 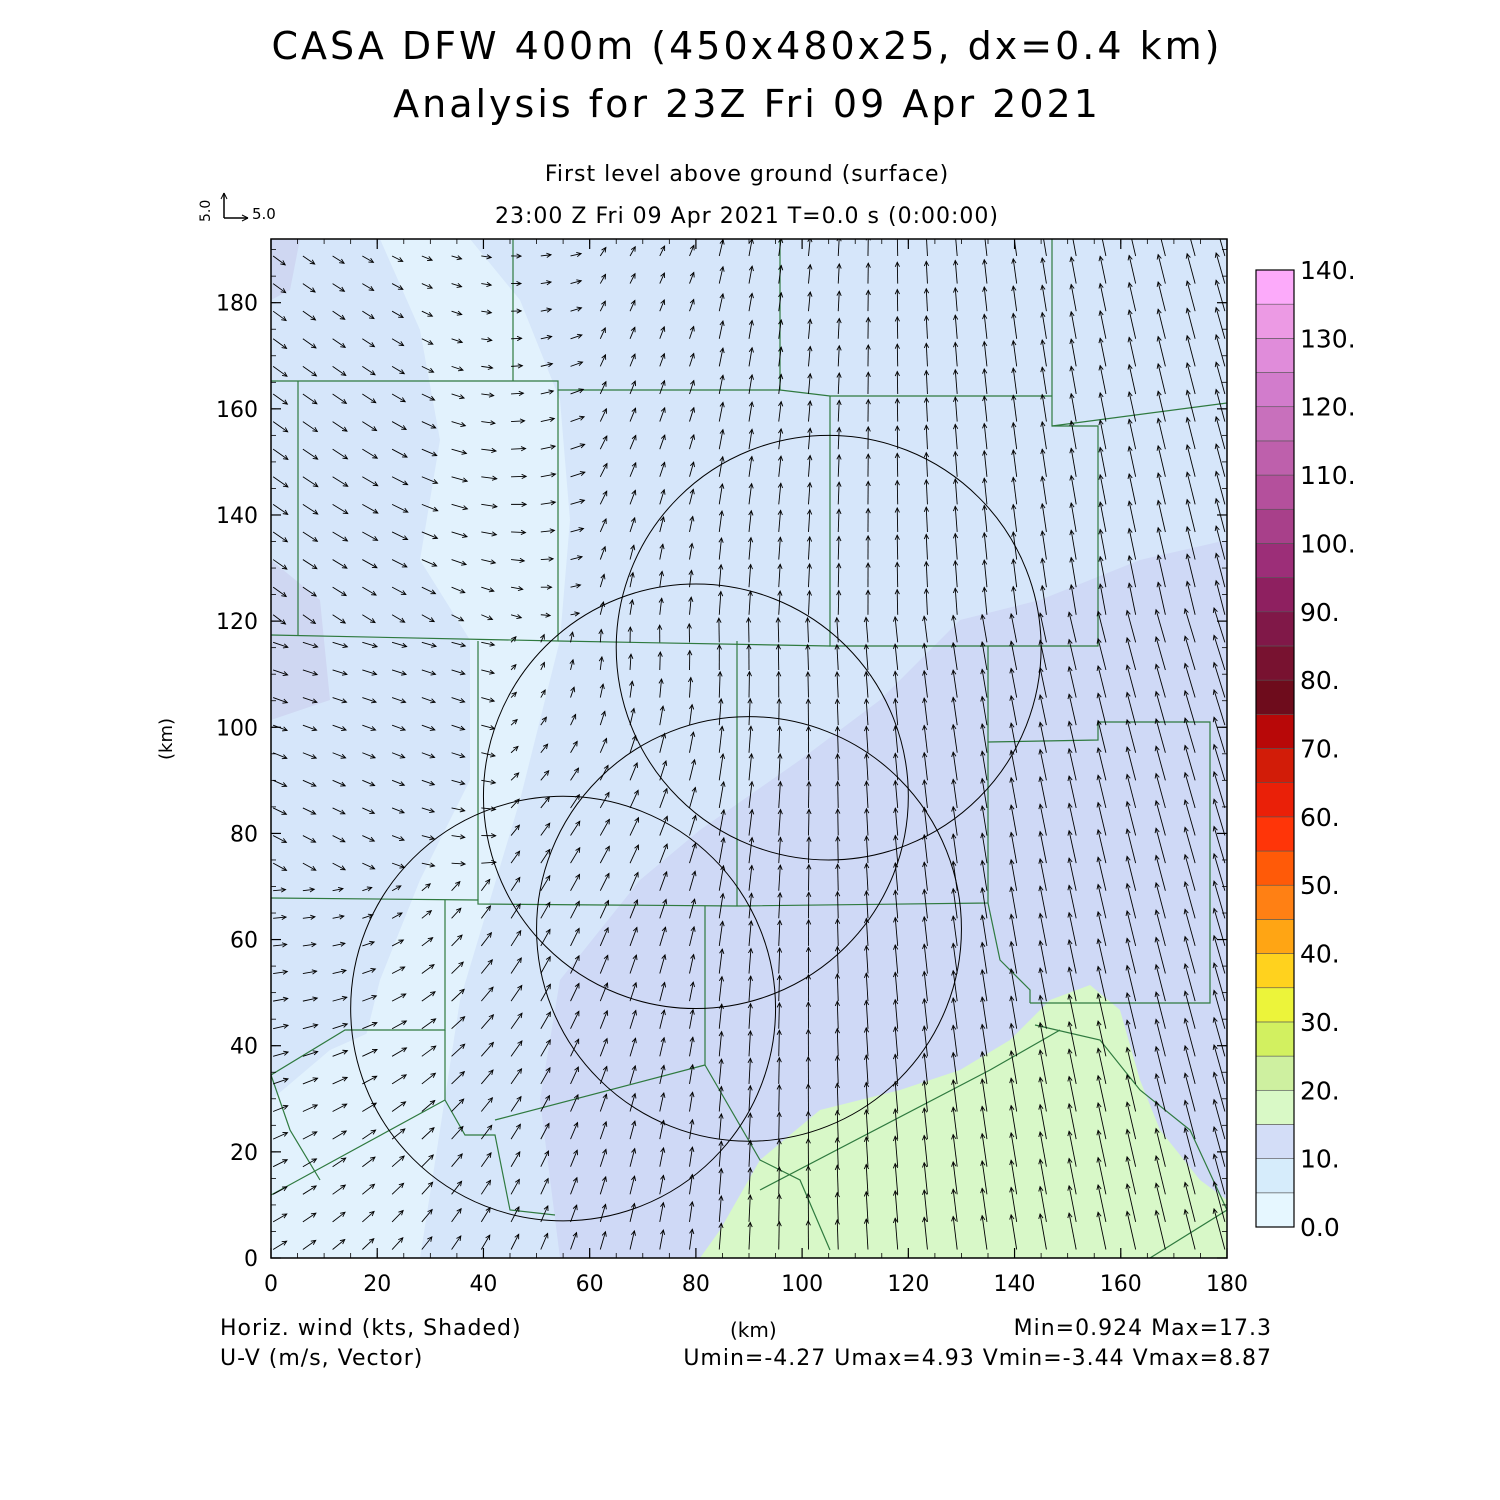 What do you see at coordinates (237, 622) in the screenshot?
I see `y-tick-label: 120` at bounding box center [237, 622].